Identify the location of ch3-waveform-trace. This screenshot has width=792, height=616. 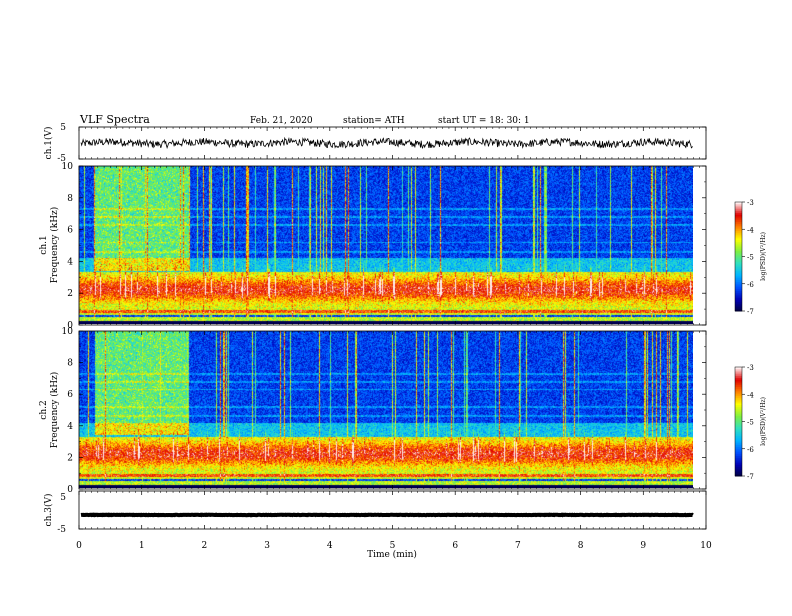
(392, 510).